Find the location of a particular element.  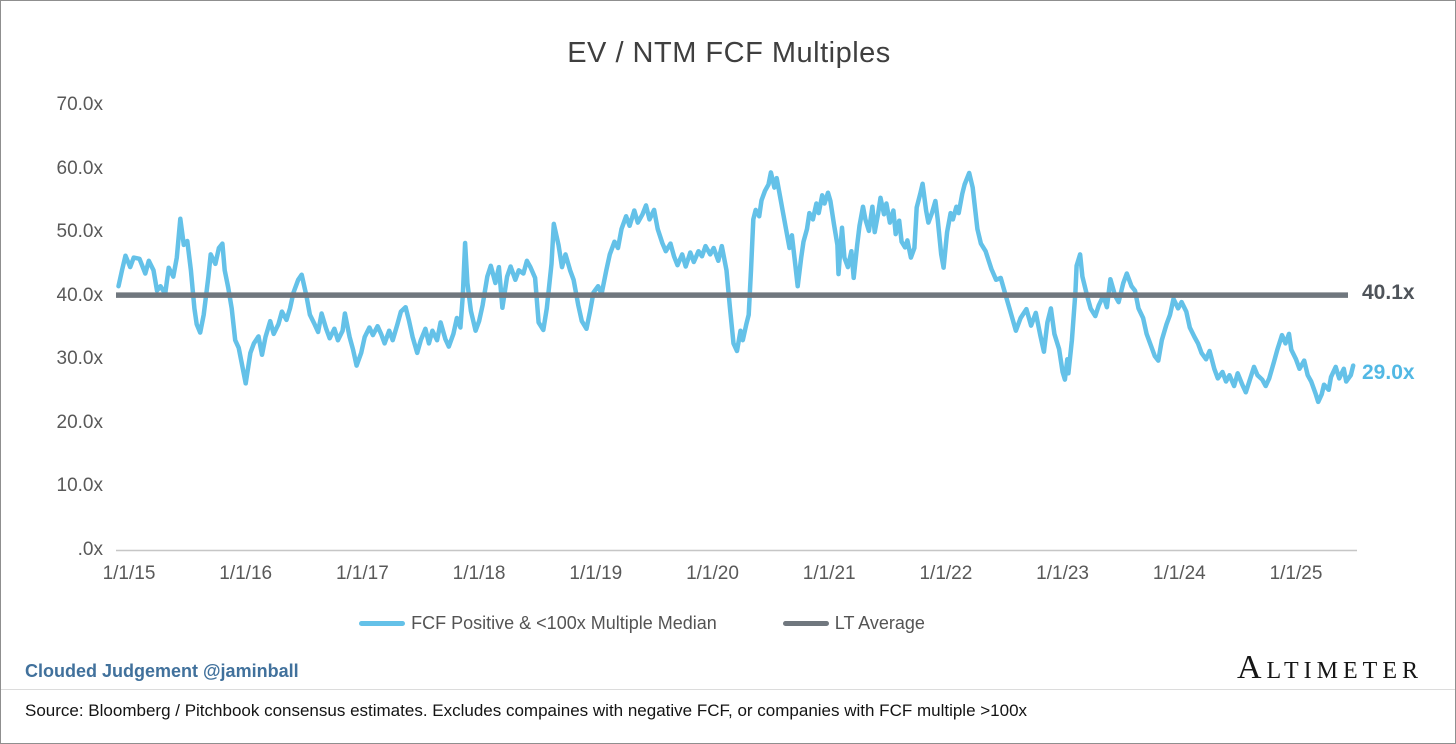

legend-label-fcf-median: FCF Positive & <100x Multiple Median is located at coordinates (564, 623).